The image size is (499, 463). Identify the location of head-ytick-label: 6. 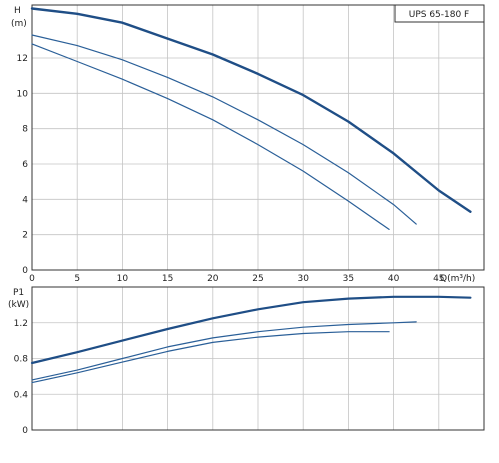
(25, 165).